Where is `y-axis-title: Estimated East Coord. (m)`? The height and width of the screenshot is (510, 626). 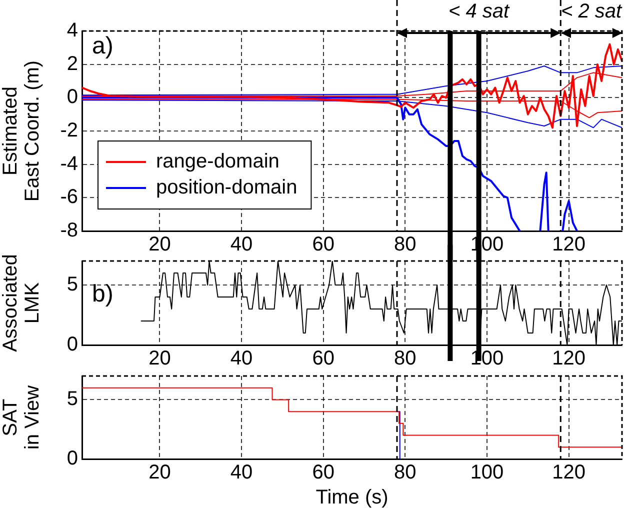 y-axis-title: Estimated East Coord. (m) is located at coordinates (22, 131).